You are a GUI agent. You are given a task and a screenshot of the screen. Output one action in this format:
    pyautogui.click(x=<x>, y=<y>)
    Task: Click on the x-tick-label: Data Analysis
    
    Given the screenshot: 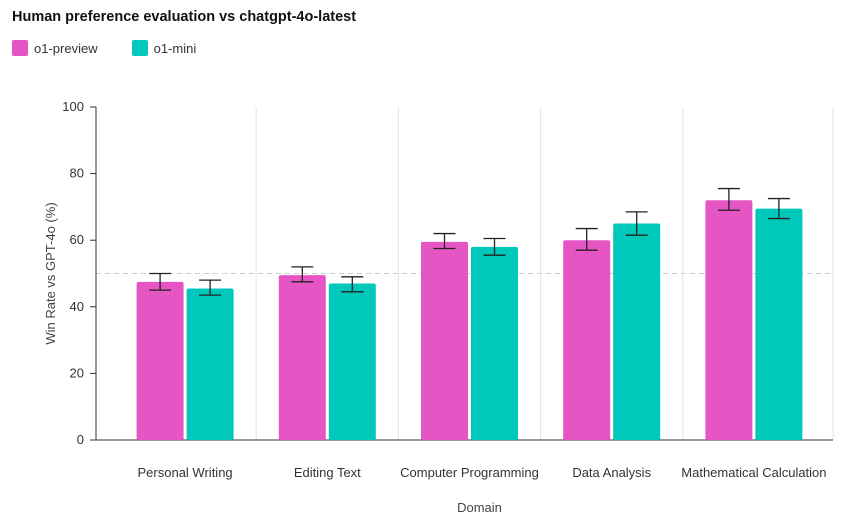 What is the action you would take?
    pyautogui.click(x=611, y=472)
    